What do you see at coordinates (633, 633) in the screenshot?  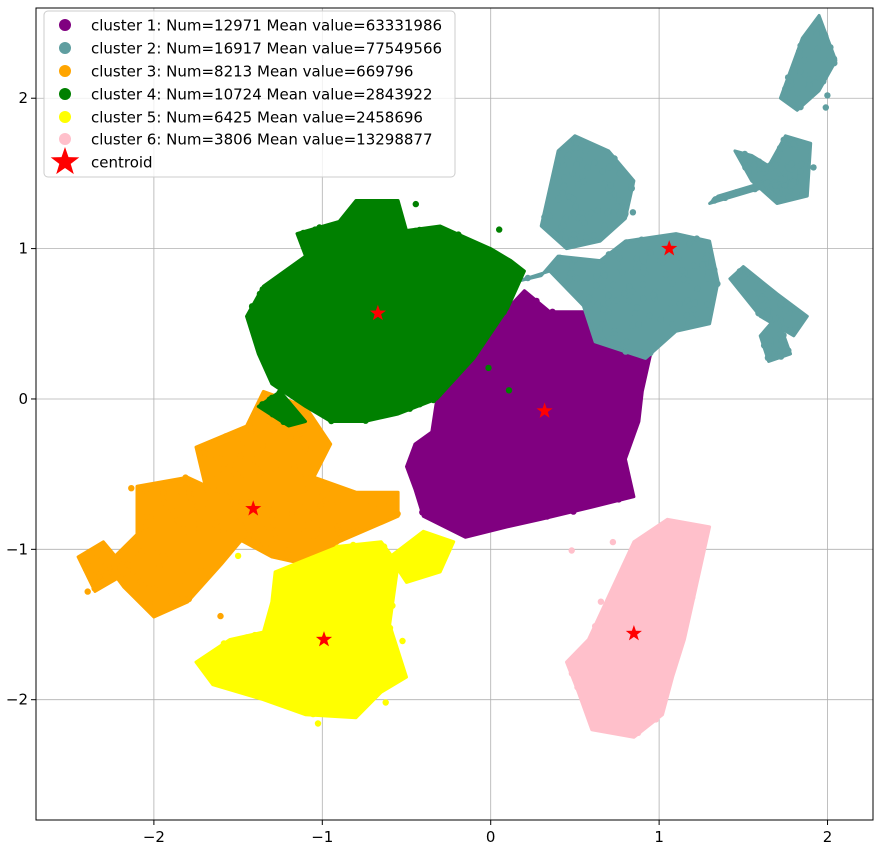 I see `centroid-star` at bounding box center [633, 633].